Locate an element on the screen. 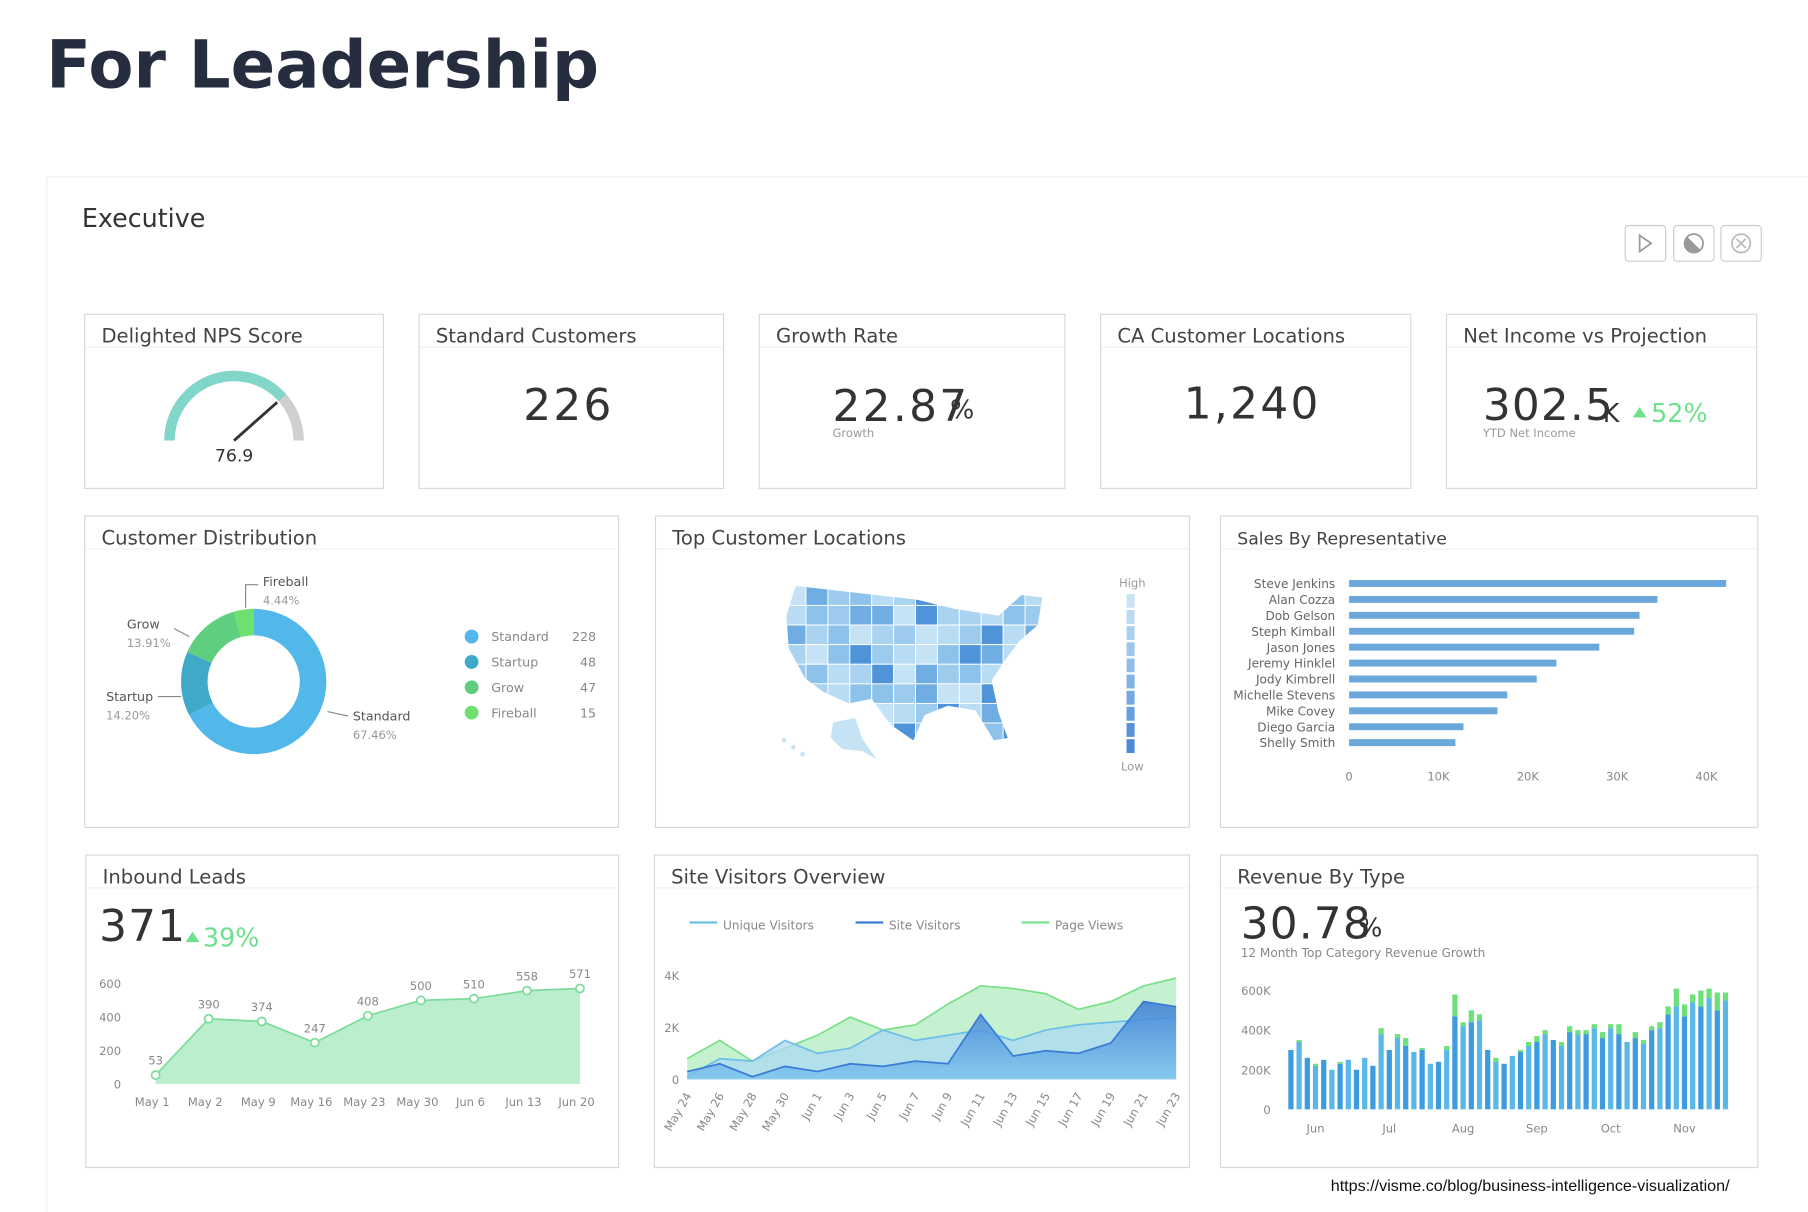  bar-label: Dob Gelson is located at coordinates (1300, 616).